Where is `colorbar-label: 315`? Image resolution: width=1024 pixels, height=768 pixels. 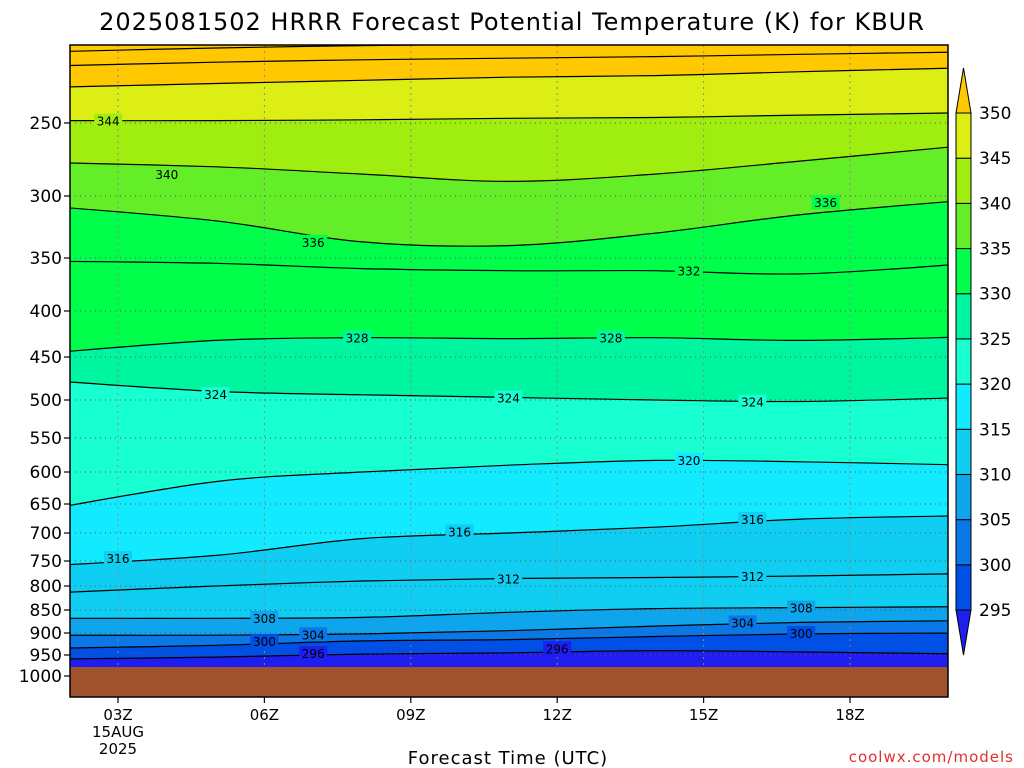 colorbar-label: 315 is located at coordinates (995, 430).